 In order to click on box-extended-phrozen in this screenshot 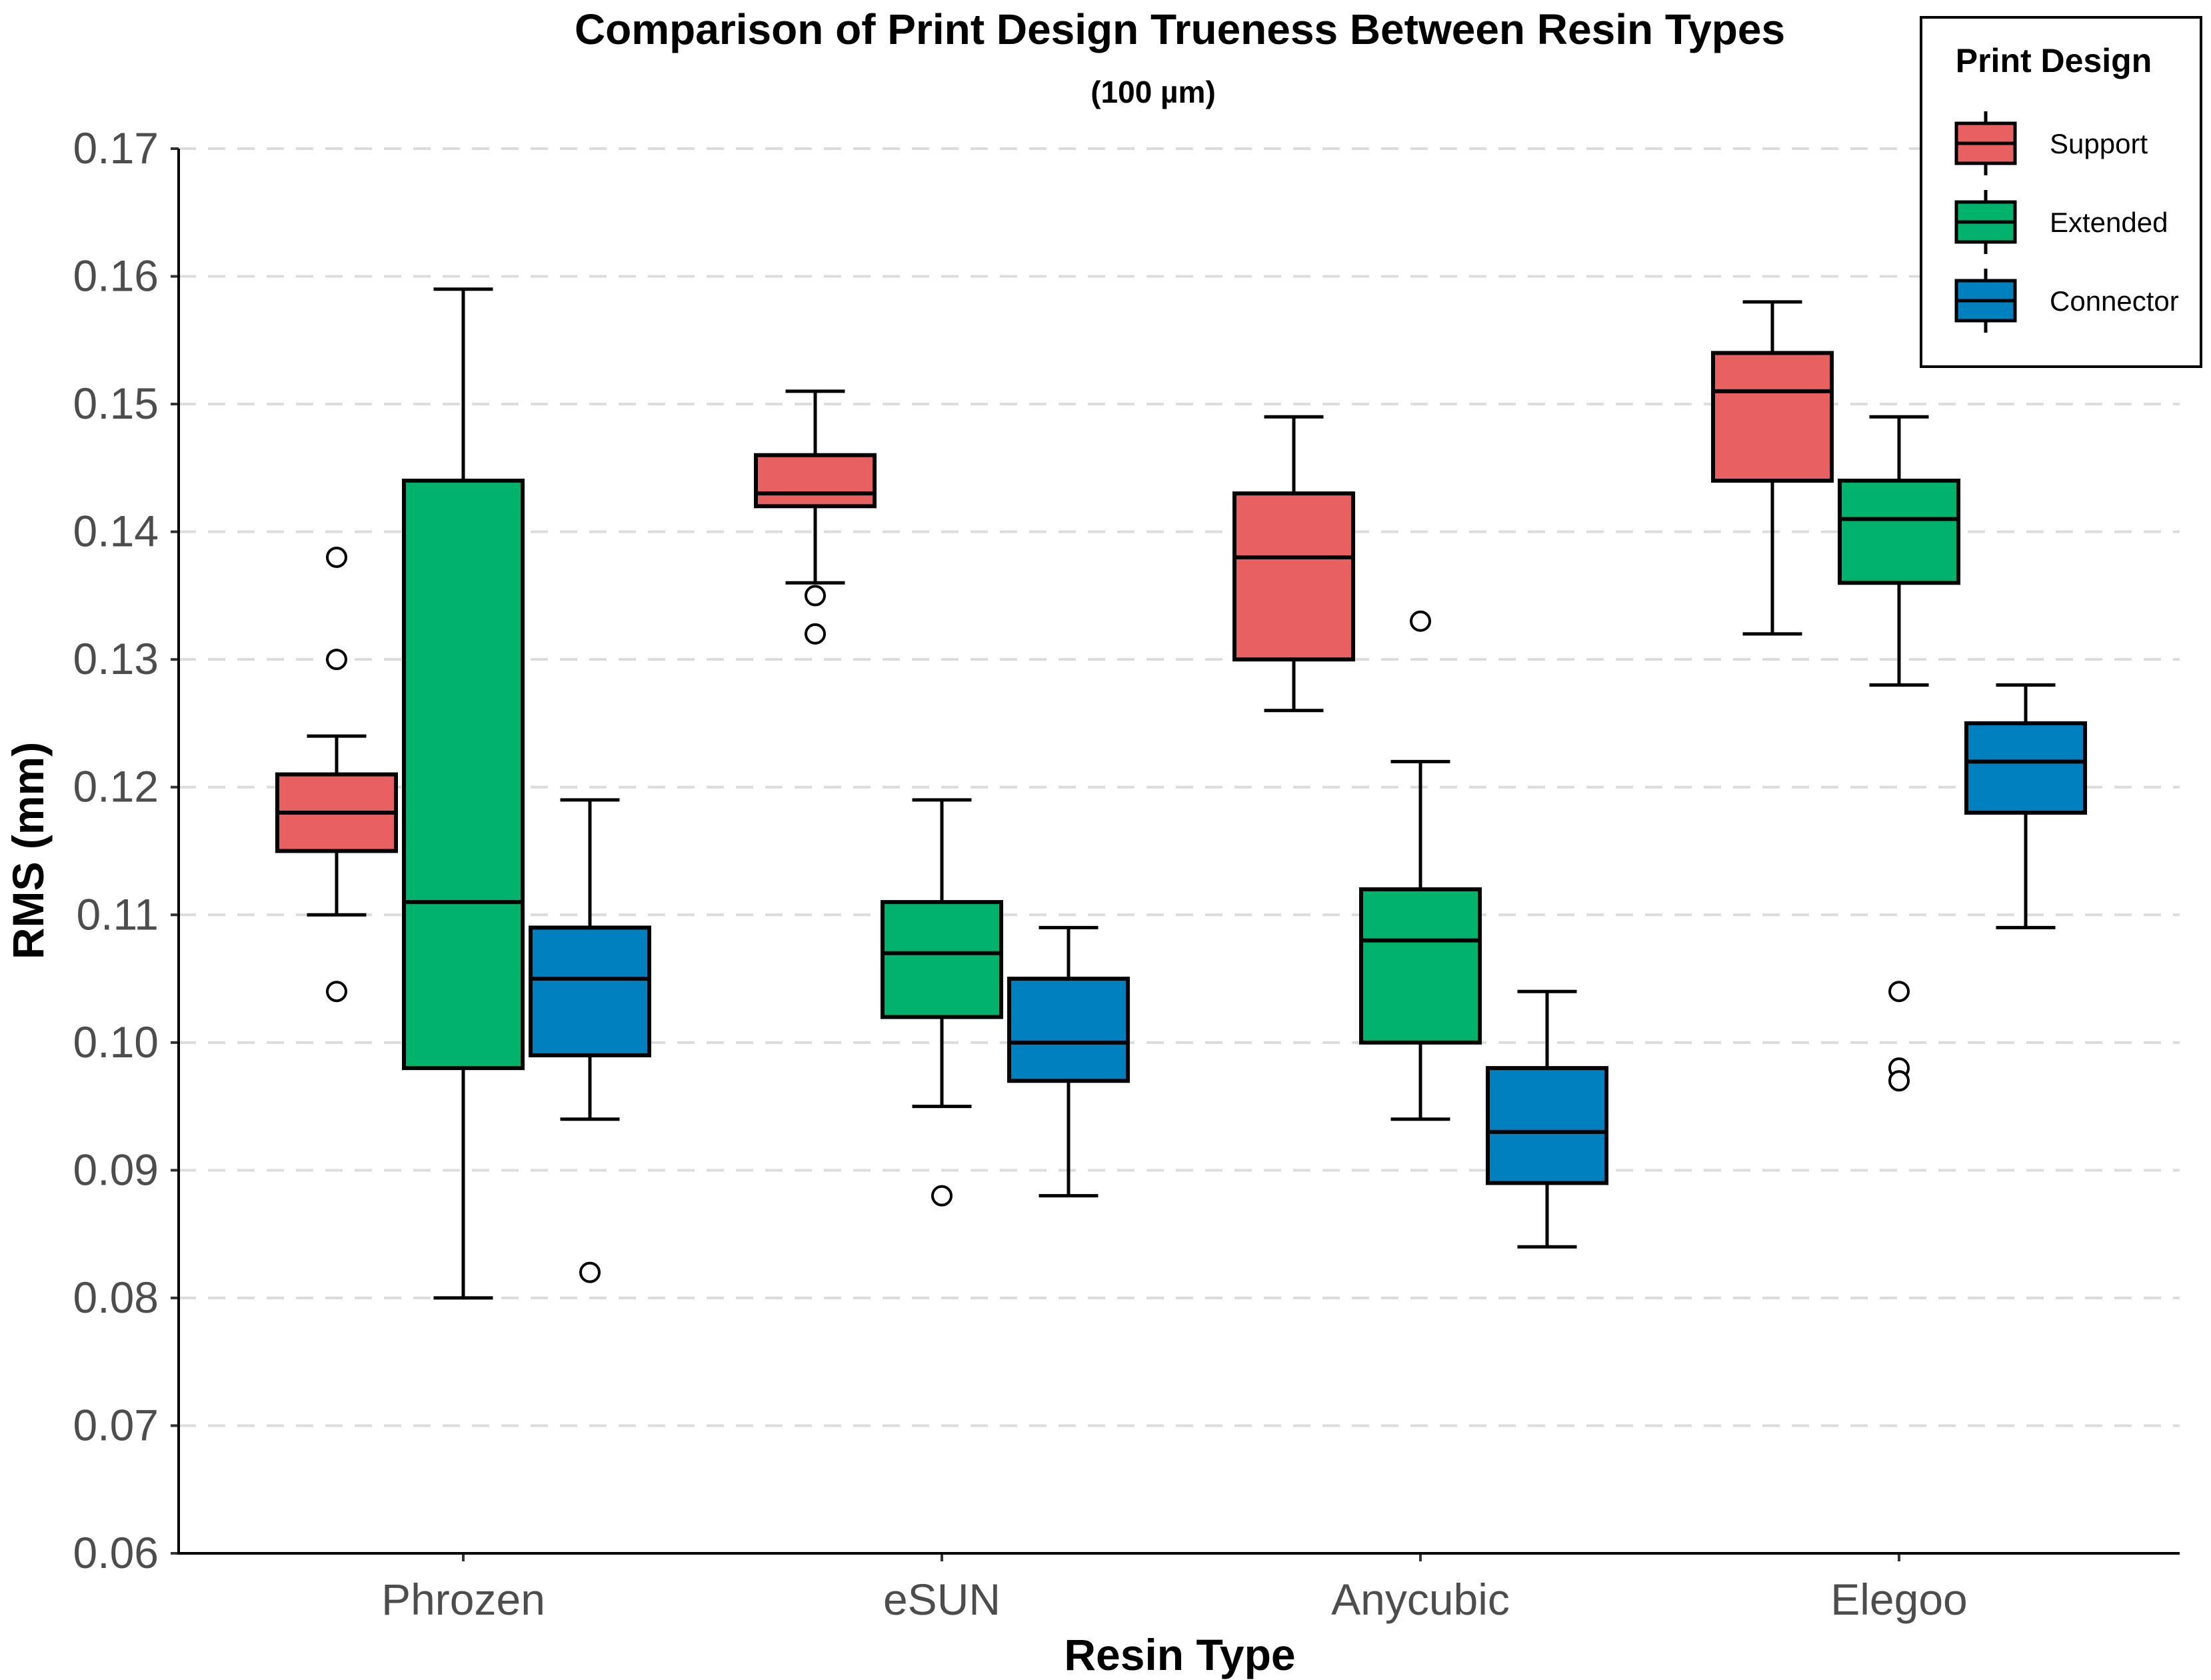, I will do `click(463, 793)`.